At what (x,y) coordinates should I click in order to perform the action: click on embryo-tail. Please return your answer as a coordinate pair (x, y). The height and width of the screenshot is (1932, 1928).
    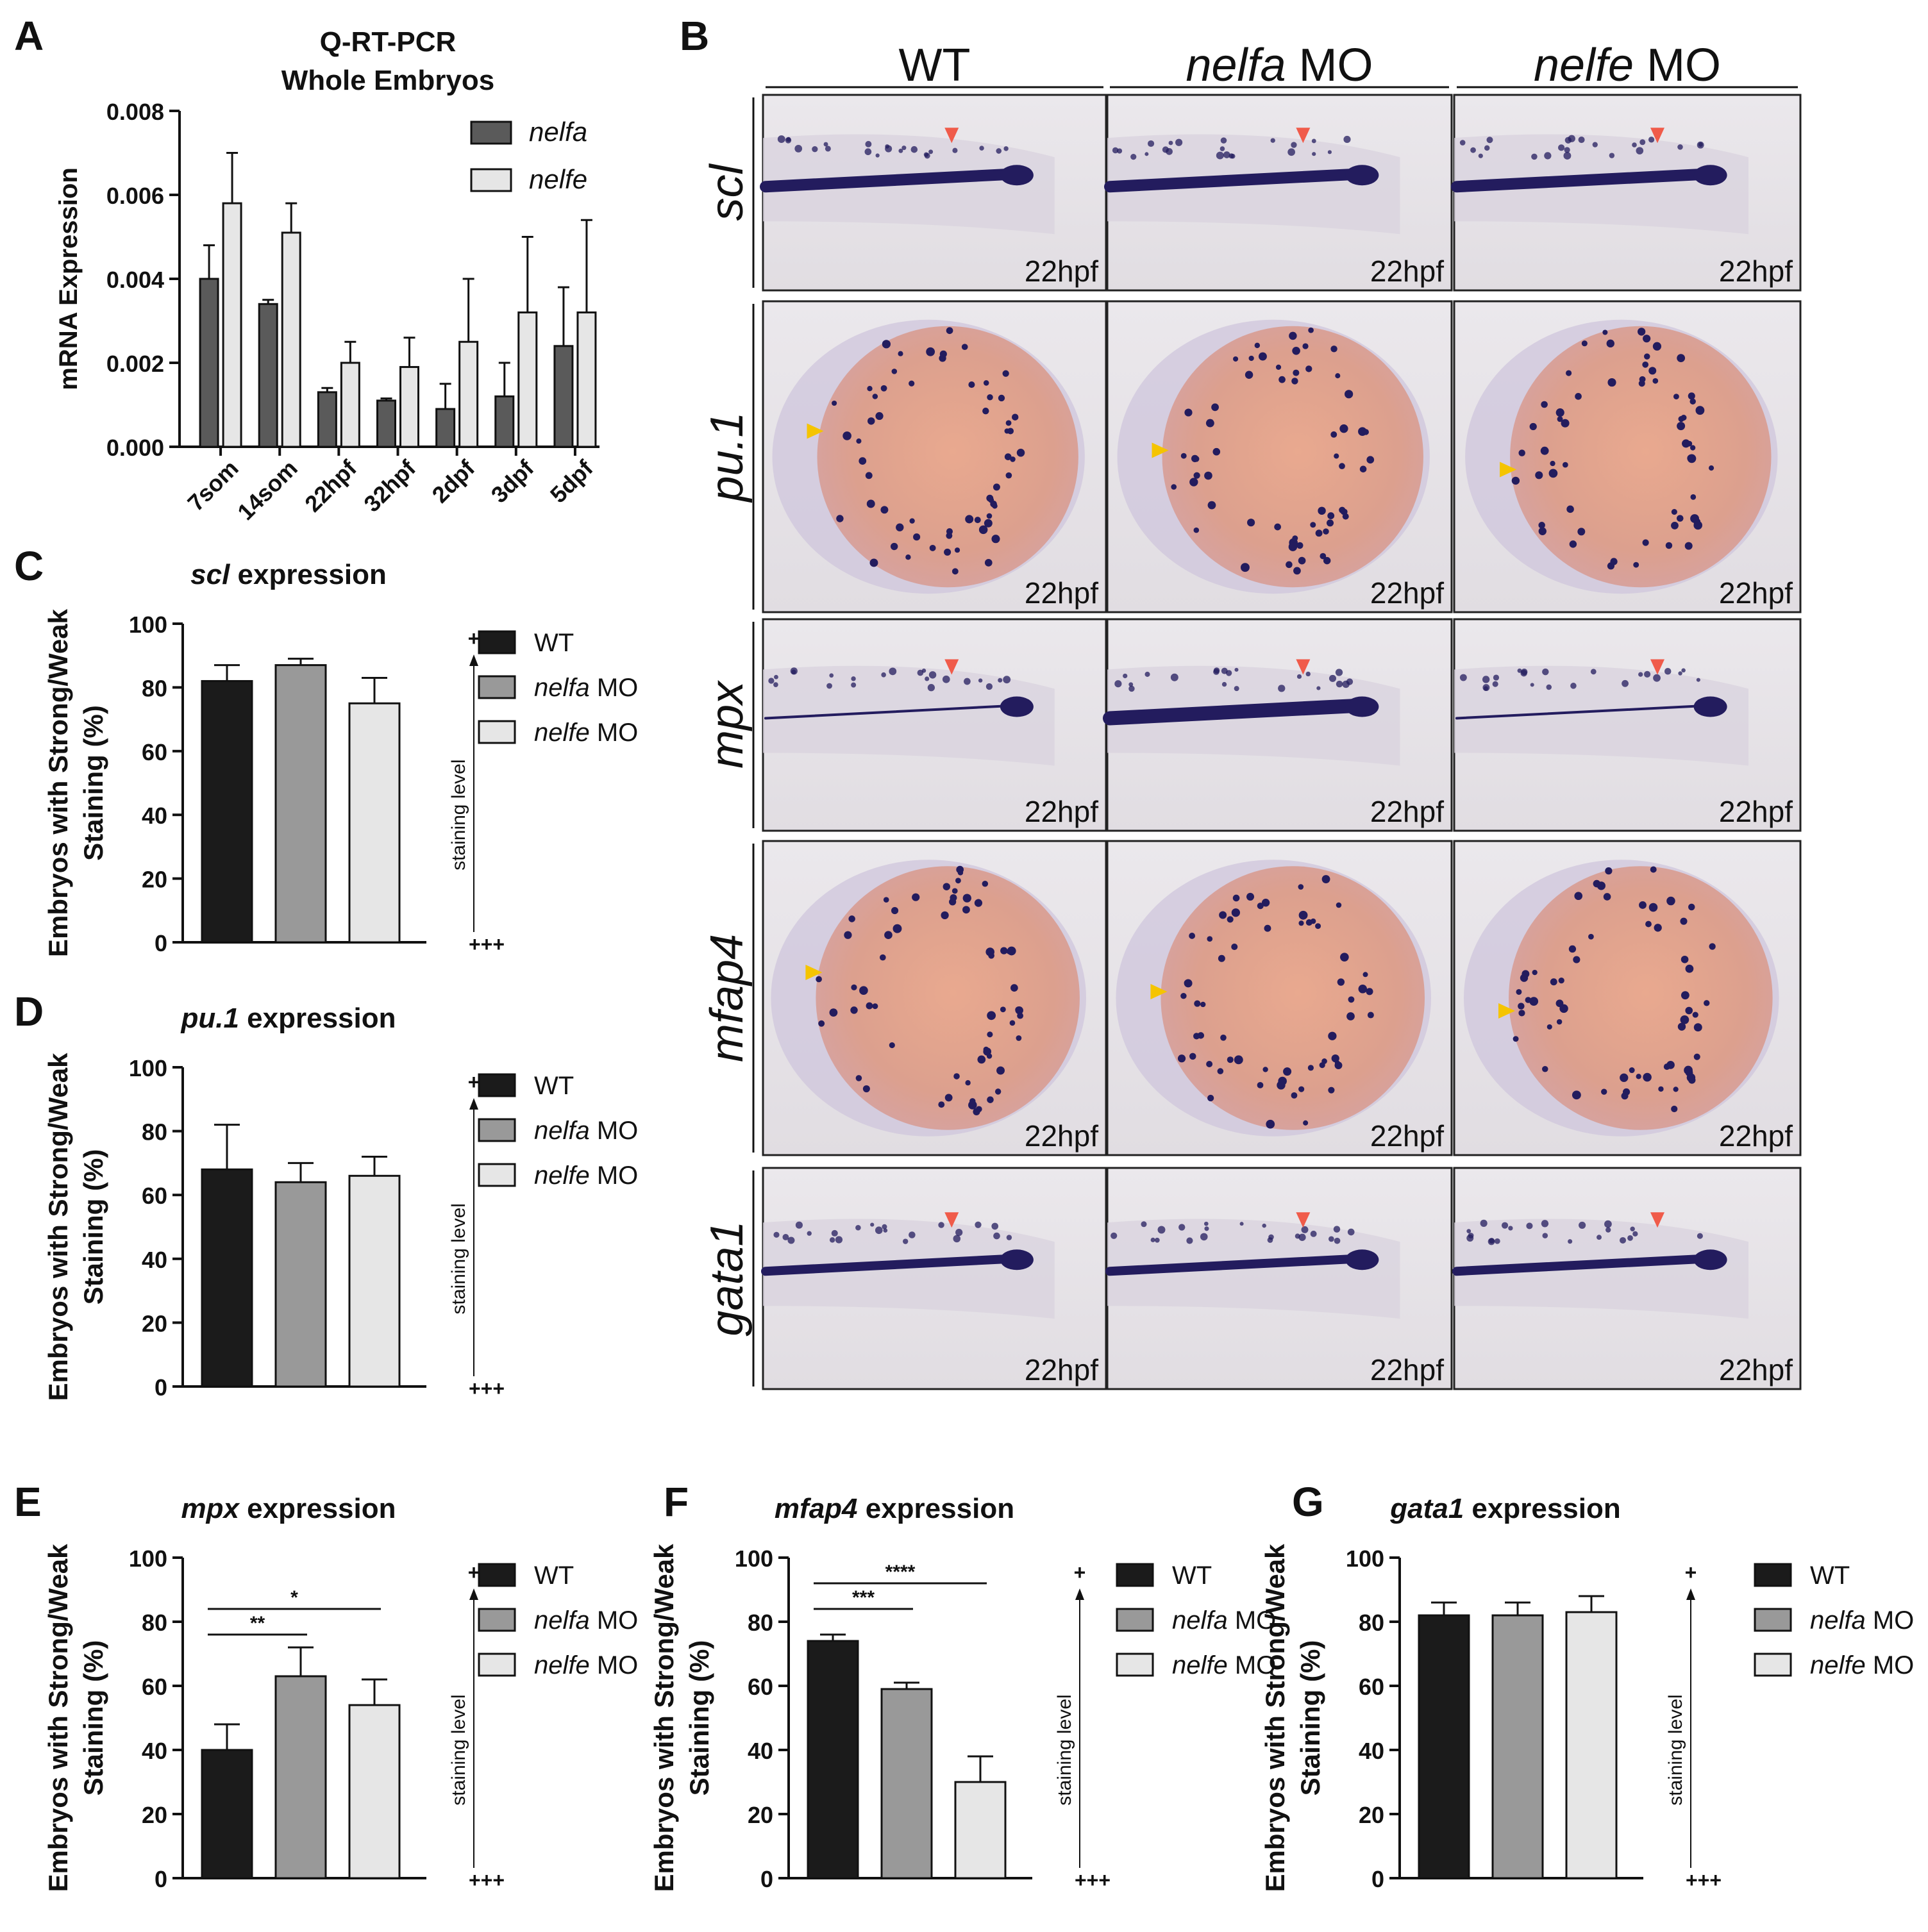
    Looking at the image, I should click on (1601, 1269).